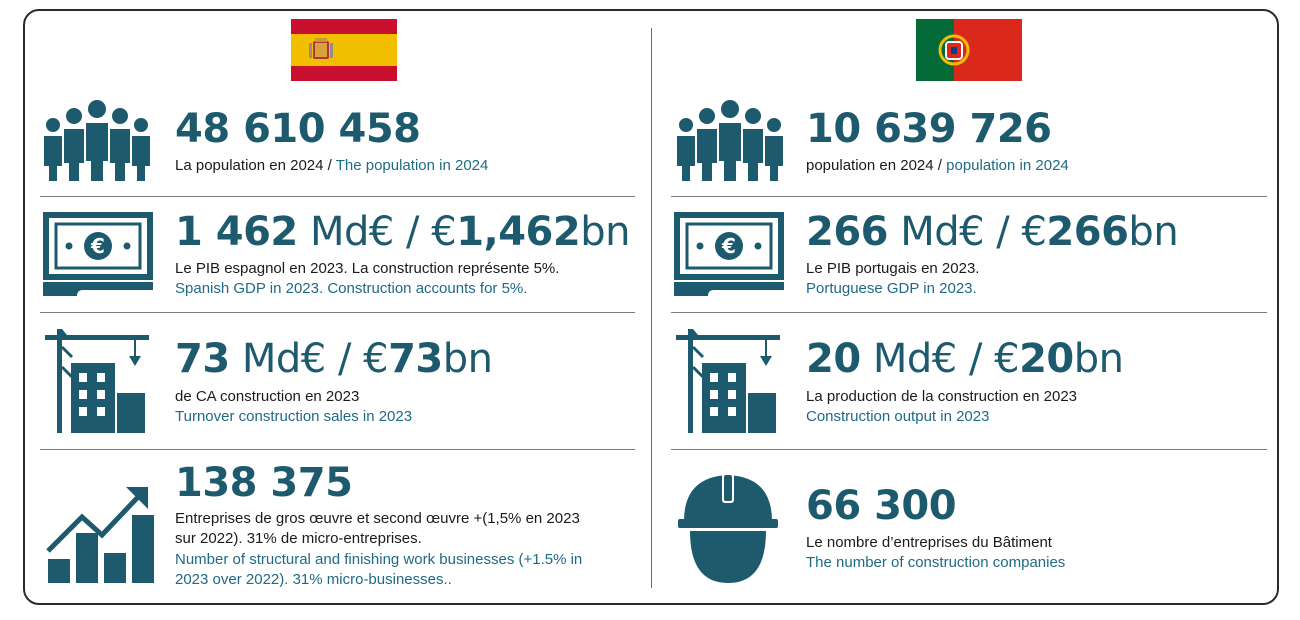 The width and height of the screenshot is (1300, 620). I want to click on portugal-population-value: 10 639 726, so click(929, 129).